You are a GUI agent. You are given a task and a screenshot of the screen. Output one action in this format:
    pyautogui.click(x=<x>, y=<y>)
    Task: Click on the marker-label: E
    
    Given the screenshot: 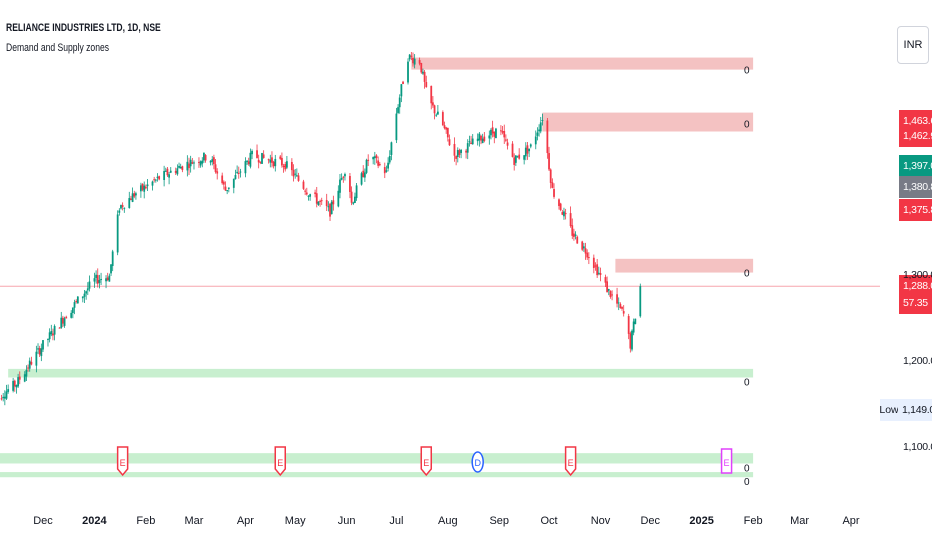 What is the action you would take?
    pyautogui.click(x=123, y=463)
    